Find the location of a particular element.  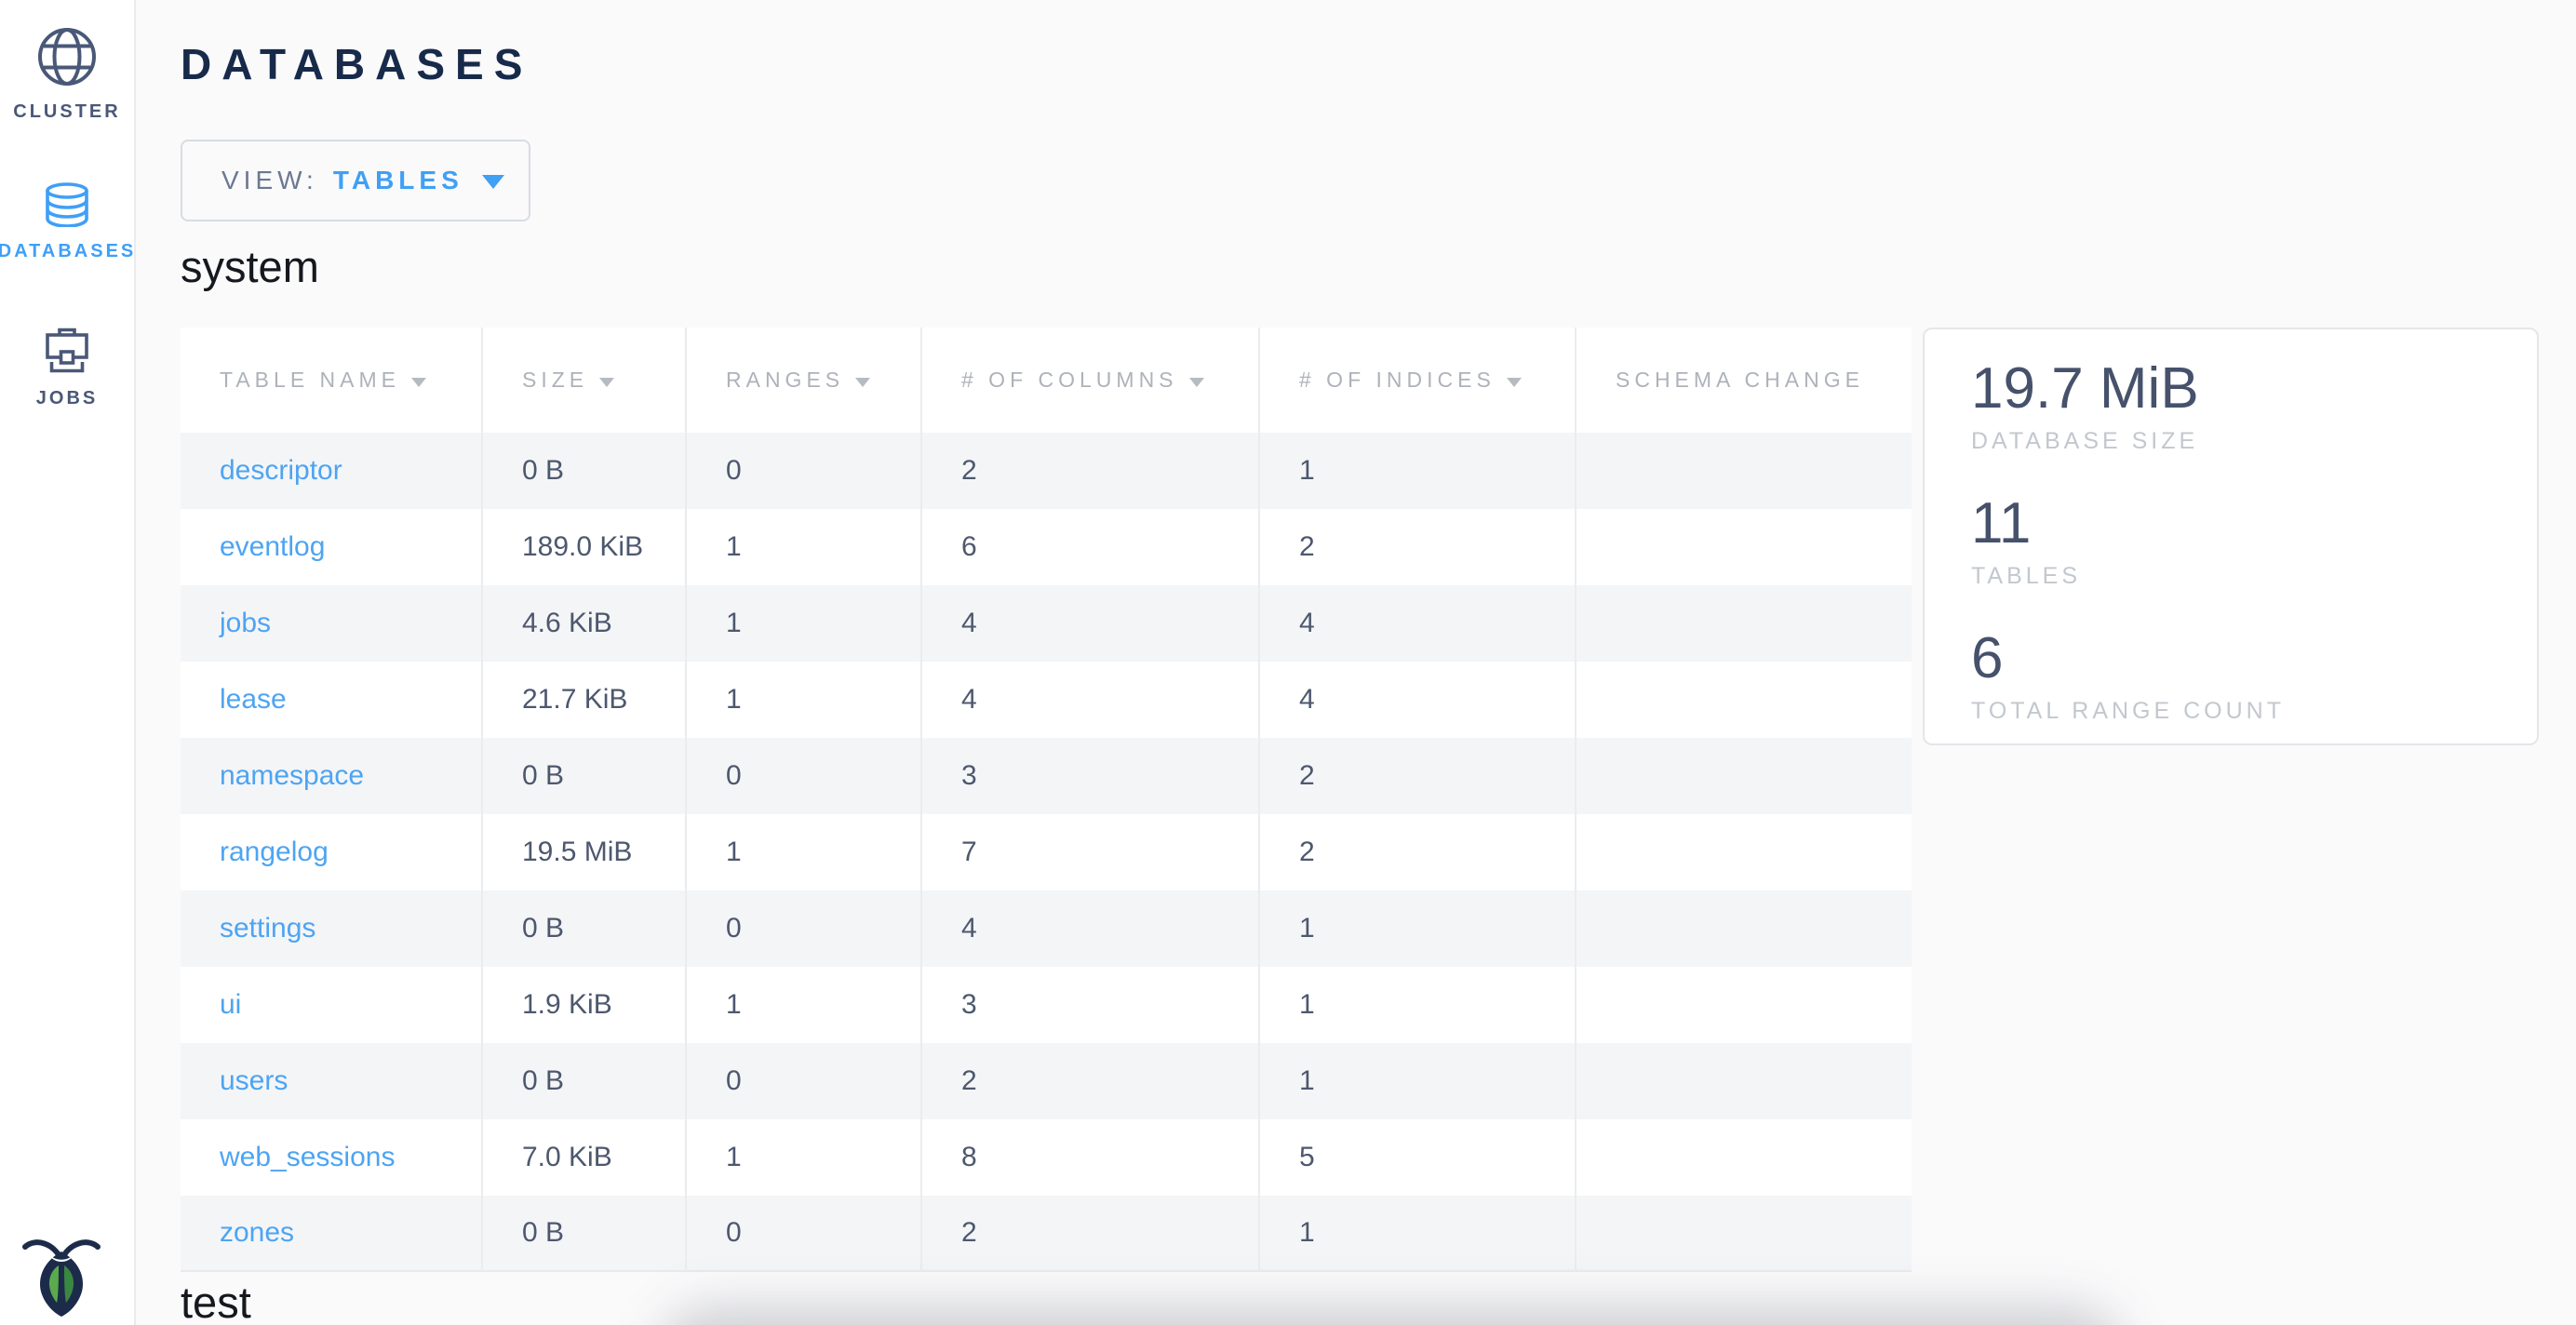

column-header-size: SIZE is located at coordinates (585, 380).